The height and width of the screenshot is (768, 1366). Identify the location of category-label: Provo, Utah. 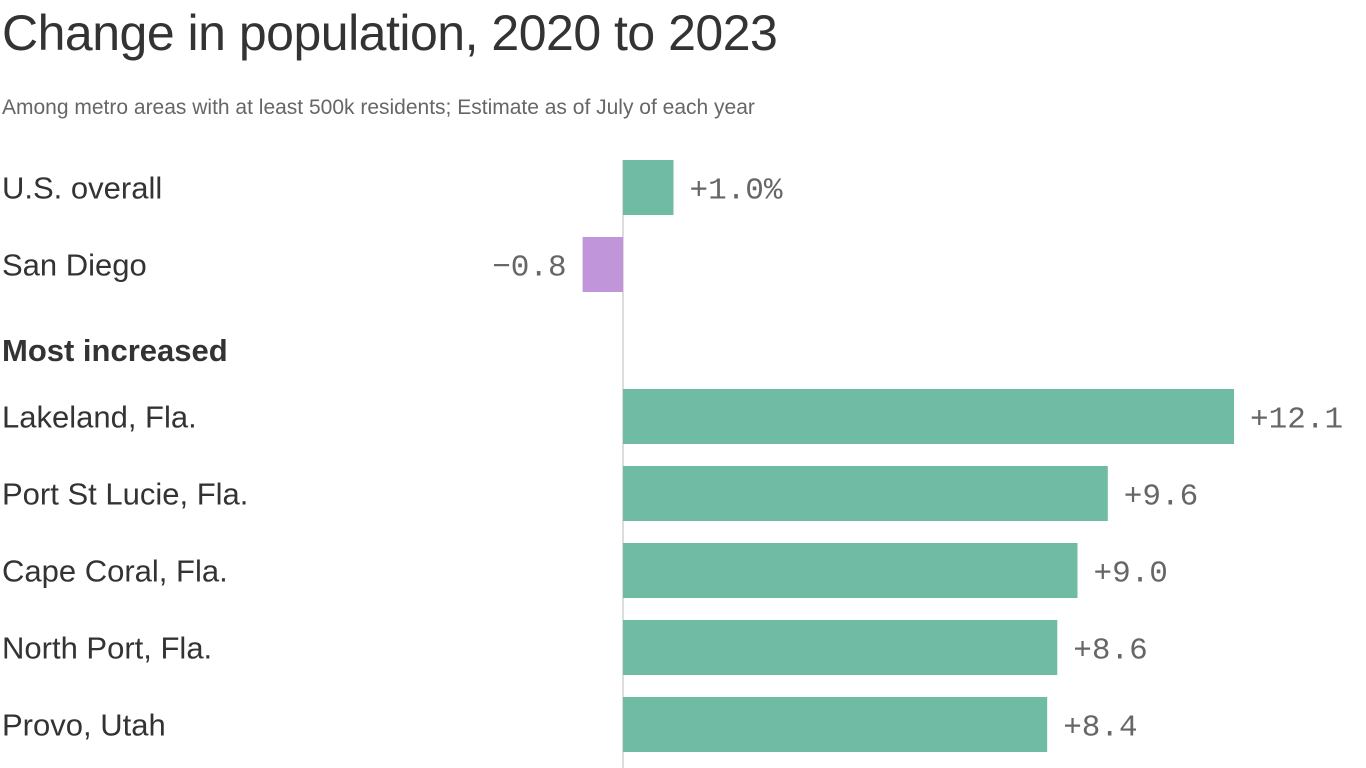
(84, 725).